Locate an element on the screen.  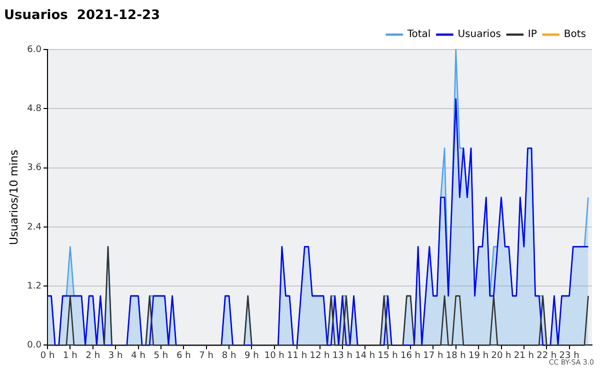
x-tick-label: 21 h is located at coordinates (524, 355).